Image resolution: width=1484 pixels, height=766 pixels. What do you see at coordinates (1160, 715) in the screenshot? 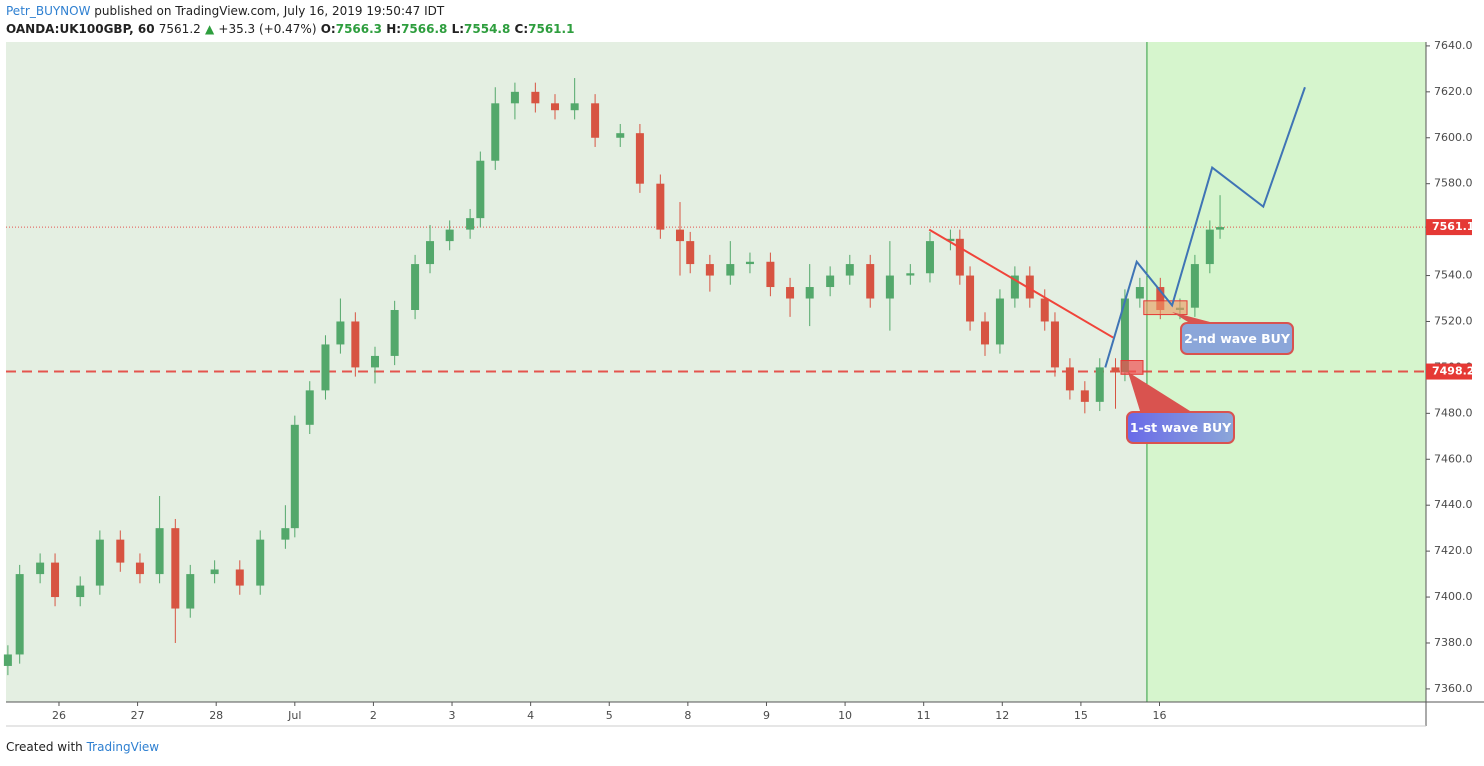
I see `x-tick-label: 16` at bounding box center [1160, 715].